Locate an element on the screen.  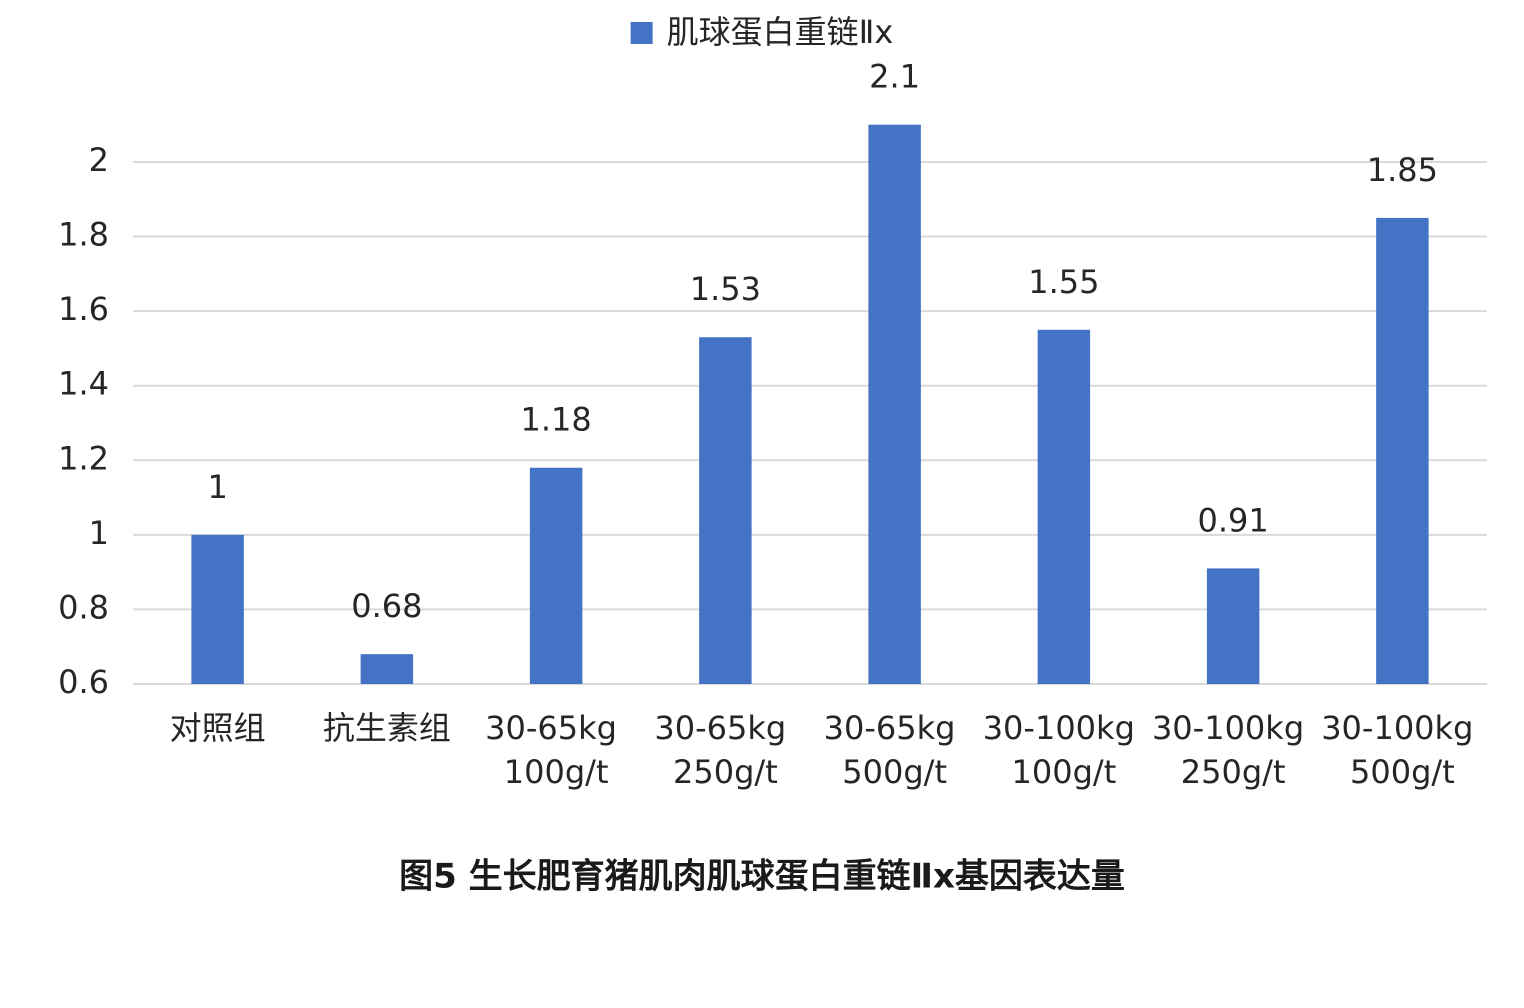
value-label: 2.1 is located at coordinates (894, 77).